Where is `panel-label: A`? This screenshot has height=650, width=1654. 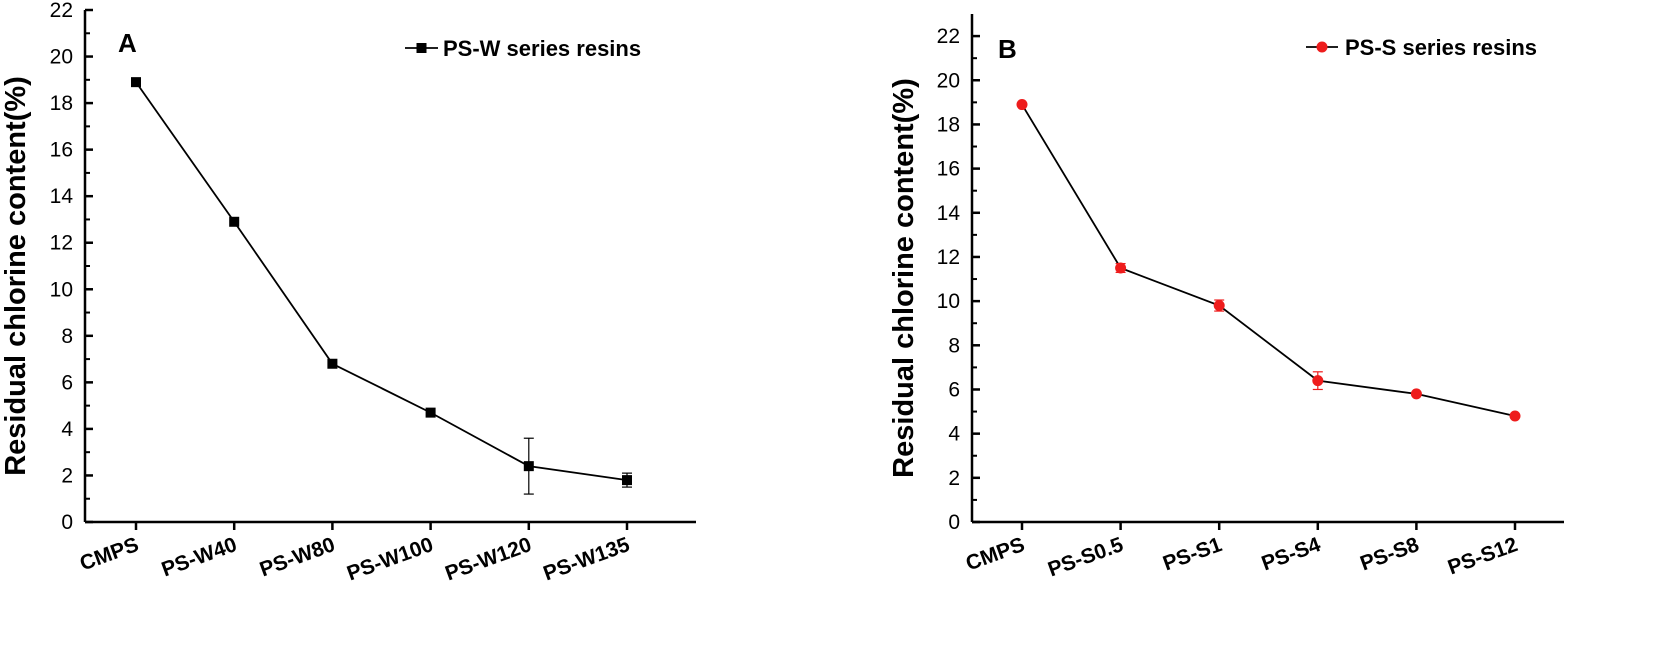 panel-label: A is located at coordinates (127, 43).